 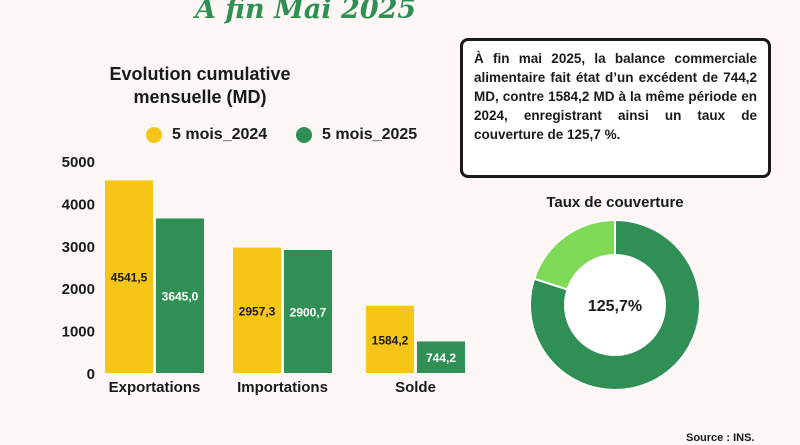 I want to click on y-tick-label: 1000, so click(x=78, y=332).